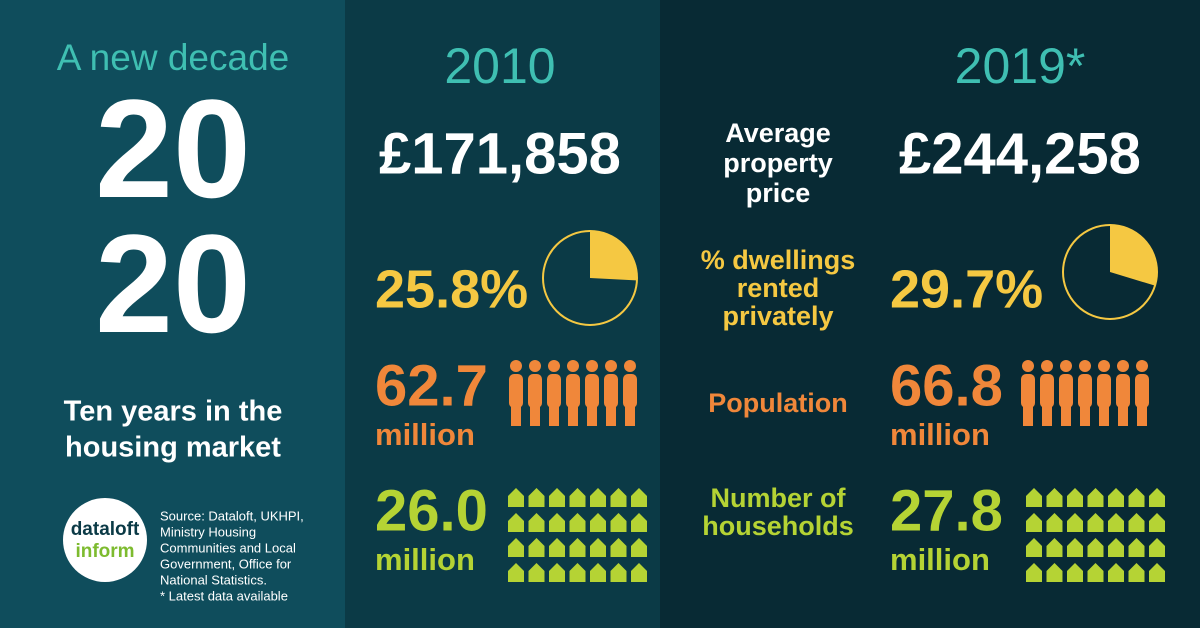  Describe the element at coordinates (500, 153) in the screenshot. I see `price-value: £171,858` at that location.